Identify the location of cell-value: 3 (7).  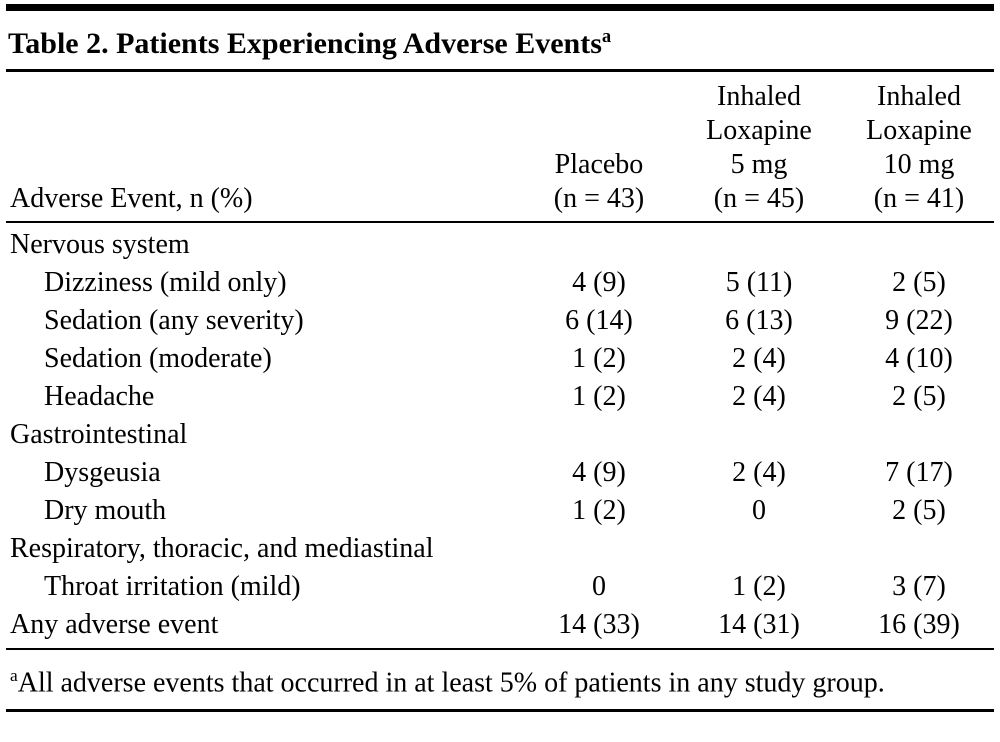
(919, 586).